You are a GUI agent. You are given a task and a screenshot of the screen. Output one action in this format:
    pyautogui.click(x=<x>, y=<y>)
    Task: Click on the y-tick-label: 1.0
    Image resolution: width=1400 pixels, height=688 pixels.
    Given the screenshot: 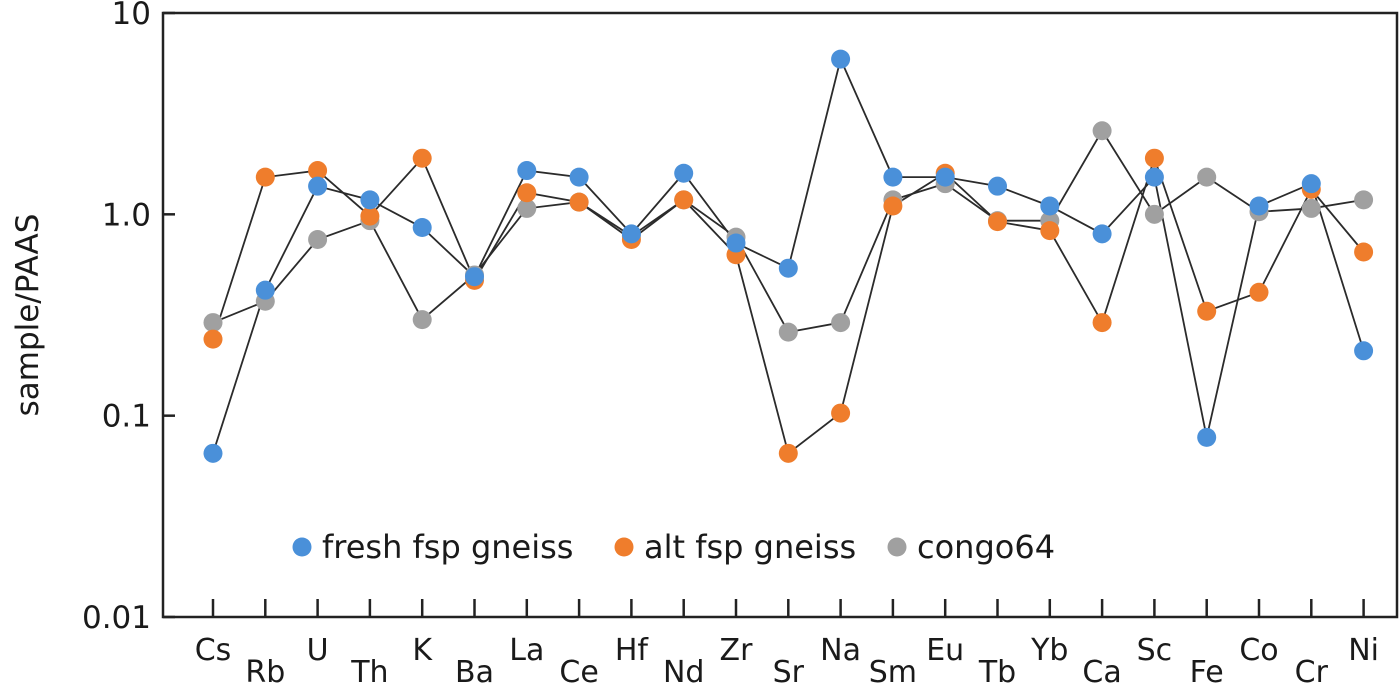 What is the action you would take?
    pyautogui.click(x=126, y=215)
    